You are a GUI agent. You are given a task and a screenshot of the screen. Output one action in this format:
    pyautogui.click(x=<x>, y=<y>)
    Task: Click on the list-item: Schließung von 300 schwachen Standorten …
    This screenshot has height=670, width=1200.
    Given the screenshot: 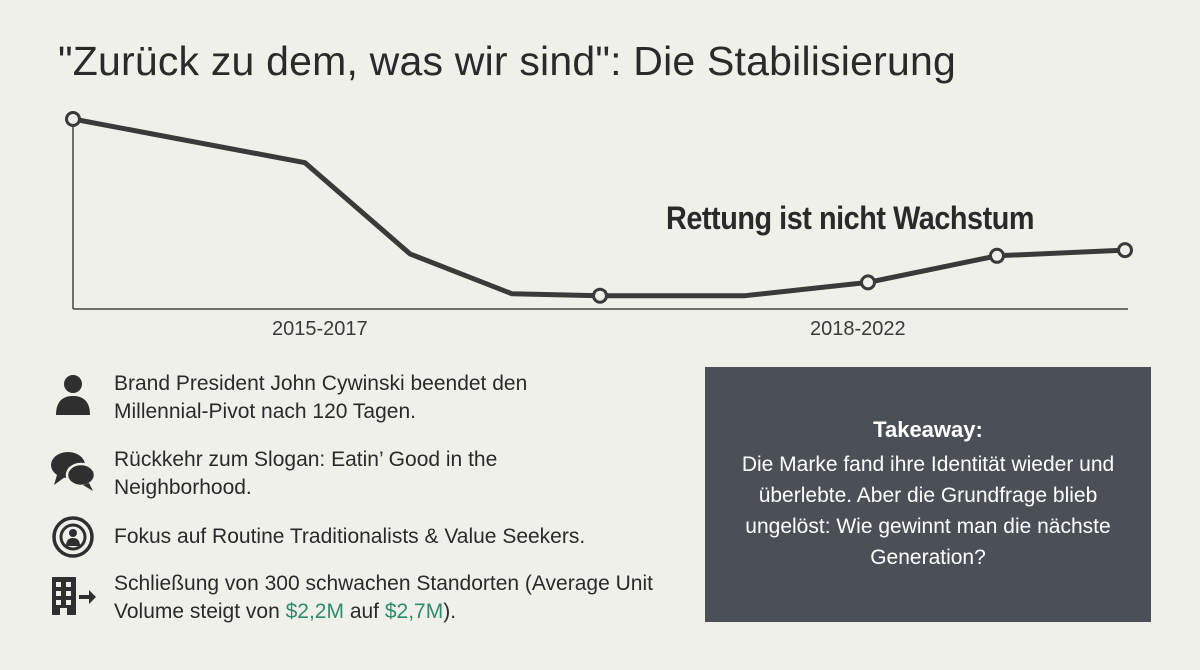 What is the action you would take?
    pyautogui.click(x=371, y=598)
    